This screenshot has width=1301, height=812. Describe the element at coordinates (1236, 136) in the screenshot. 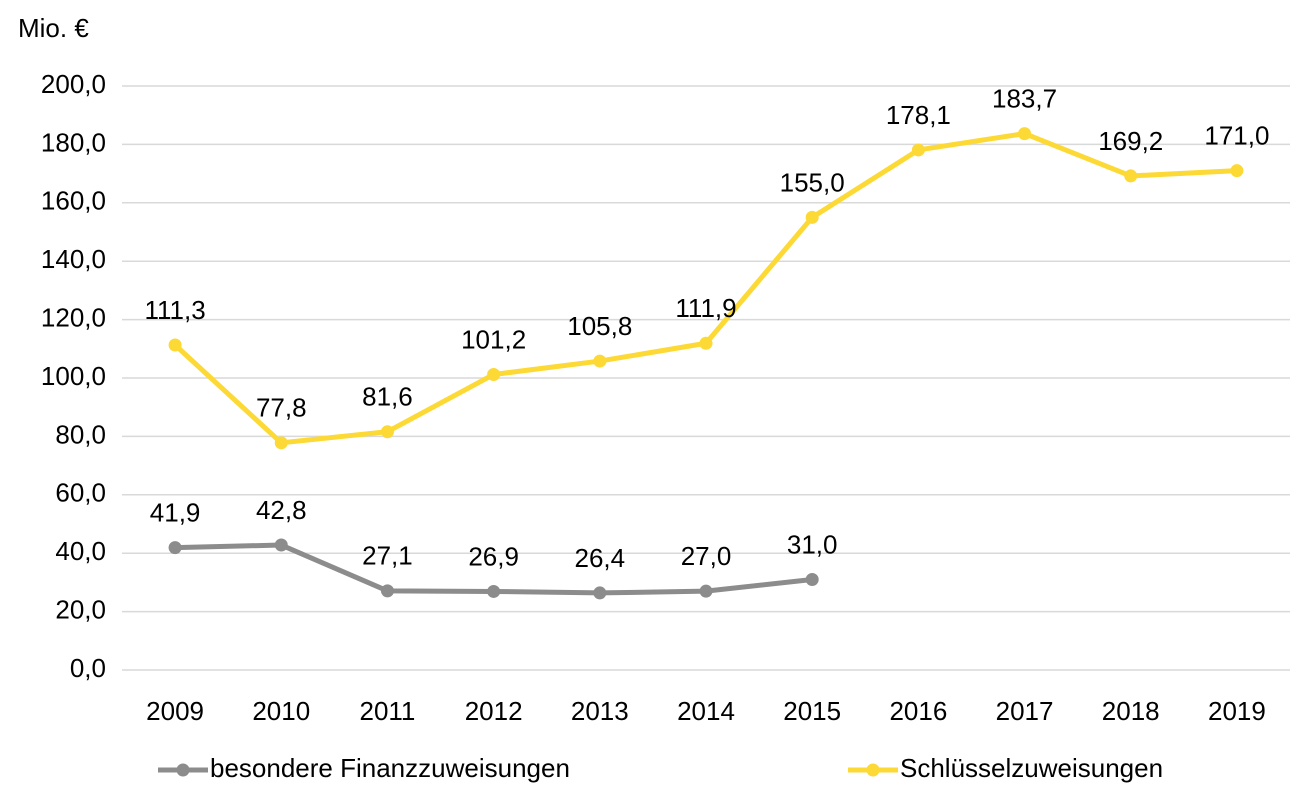

I see `data-label: 171,0` at that location.